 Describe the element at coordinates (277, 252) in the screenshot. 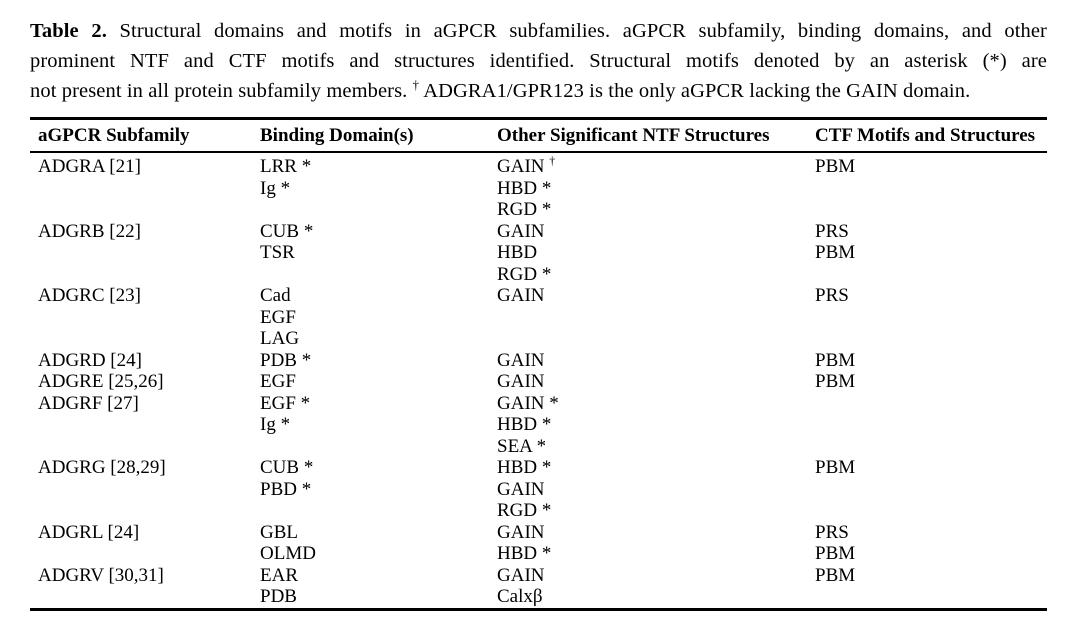

I see `cell-line: TSR` at that location.